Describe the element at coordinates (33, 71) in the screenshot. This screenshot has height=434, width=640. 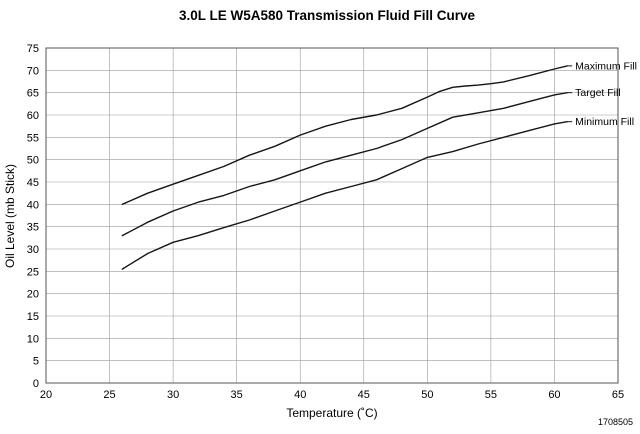
I see `y-tick-label: 70` at that location.